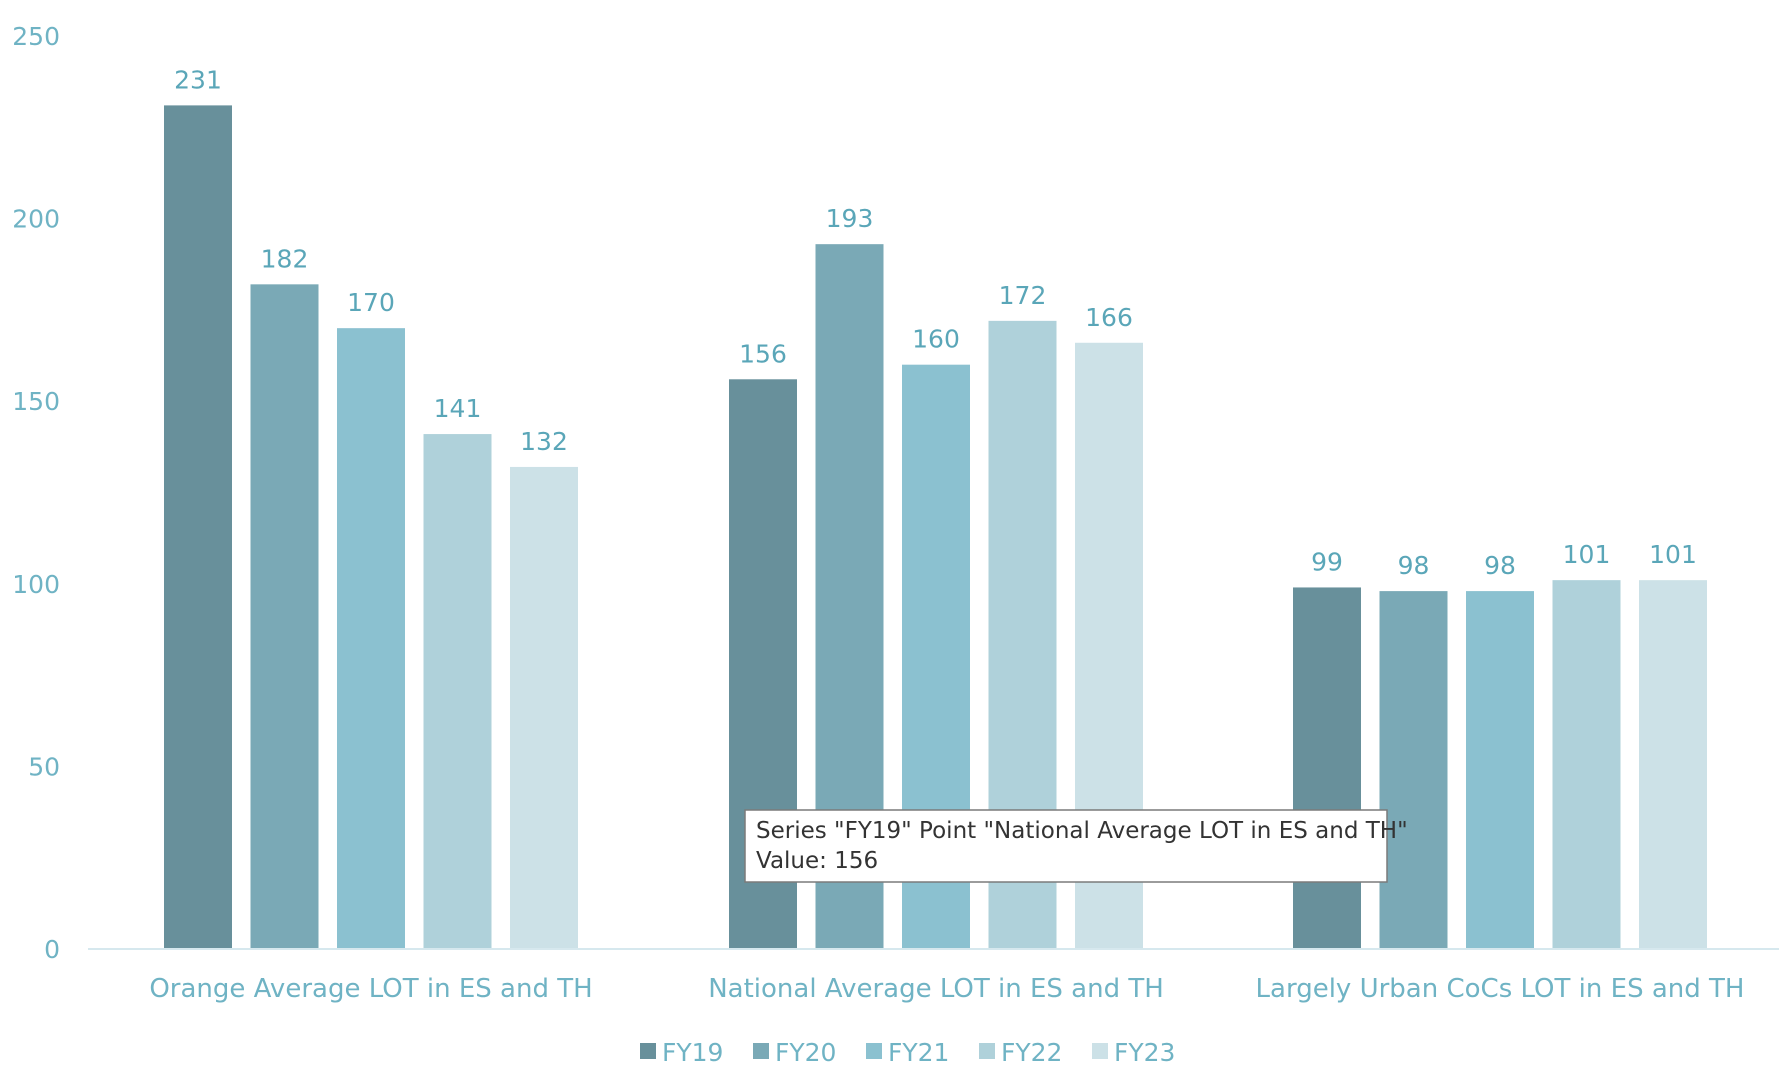 This screenshot has height=1067, width=1783. Describe the element at coordinates (1109, 317) in the screenshot. I see `data-label: 166` at that location.